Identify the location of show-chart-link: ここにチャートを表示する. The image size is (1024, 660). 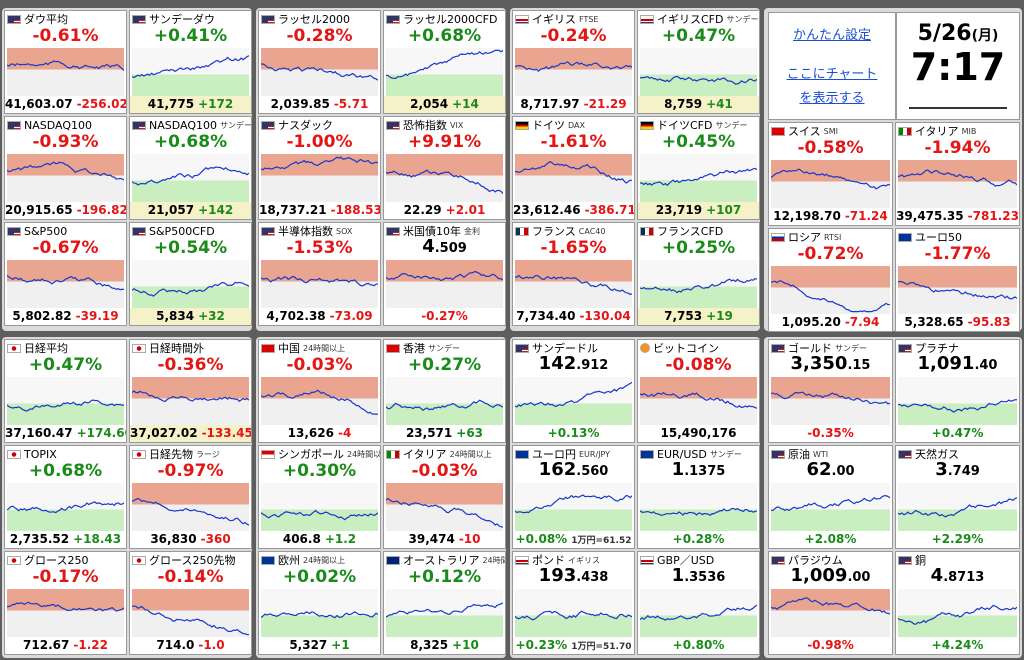
(832, 86).